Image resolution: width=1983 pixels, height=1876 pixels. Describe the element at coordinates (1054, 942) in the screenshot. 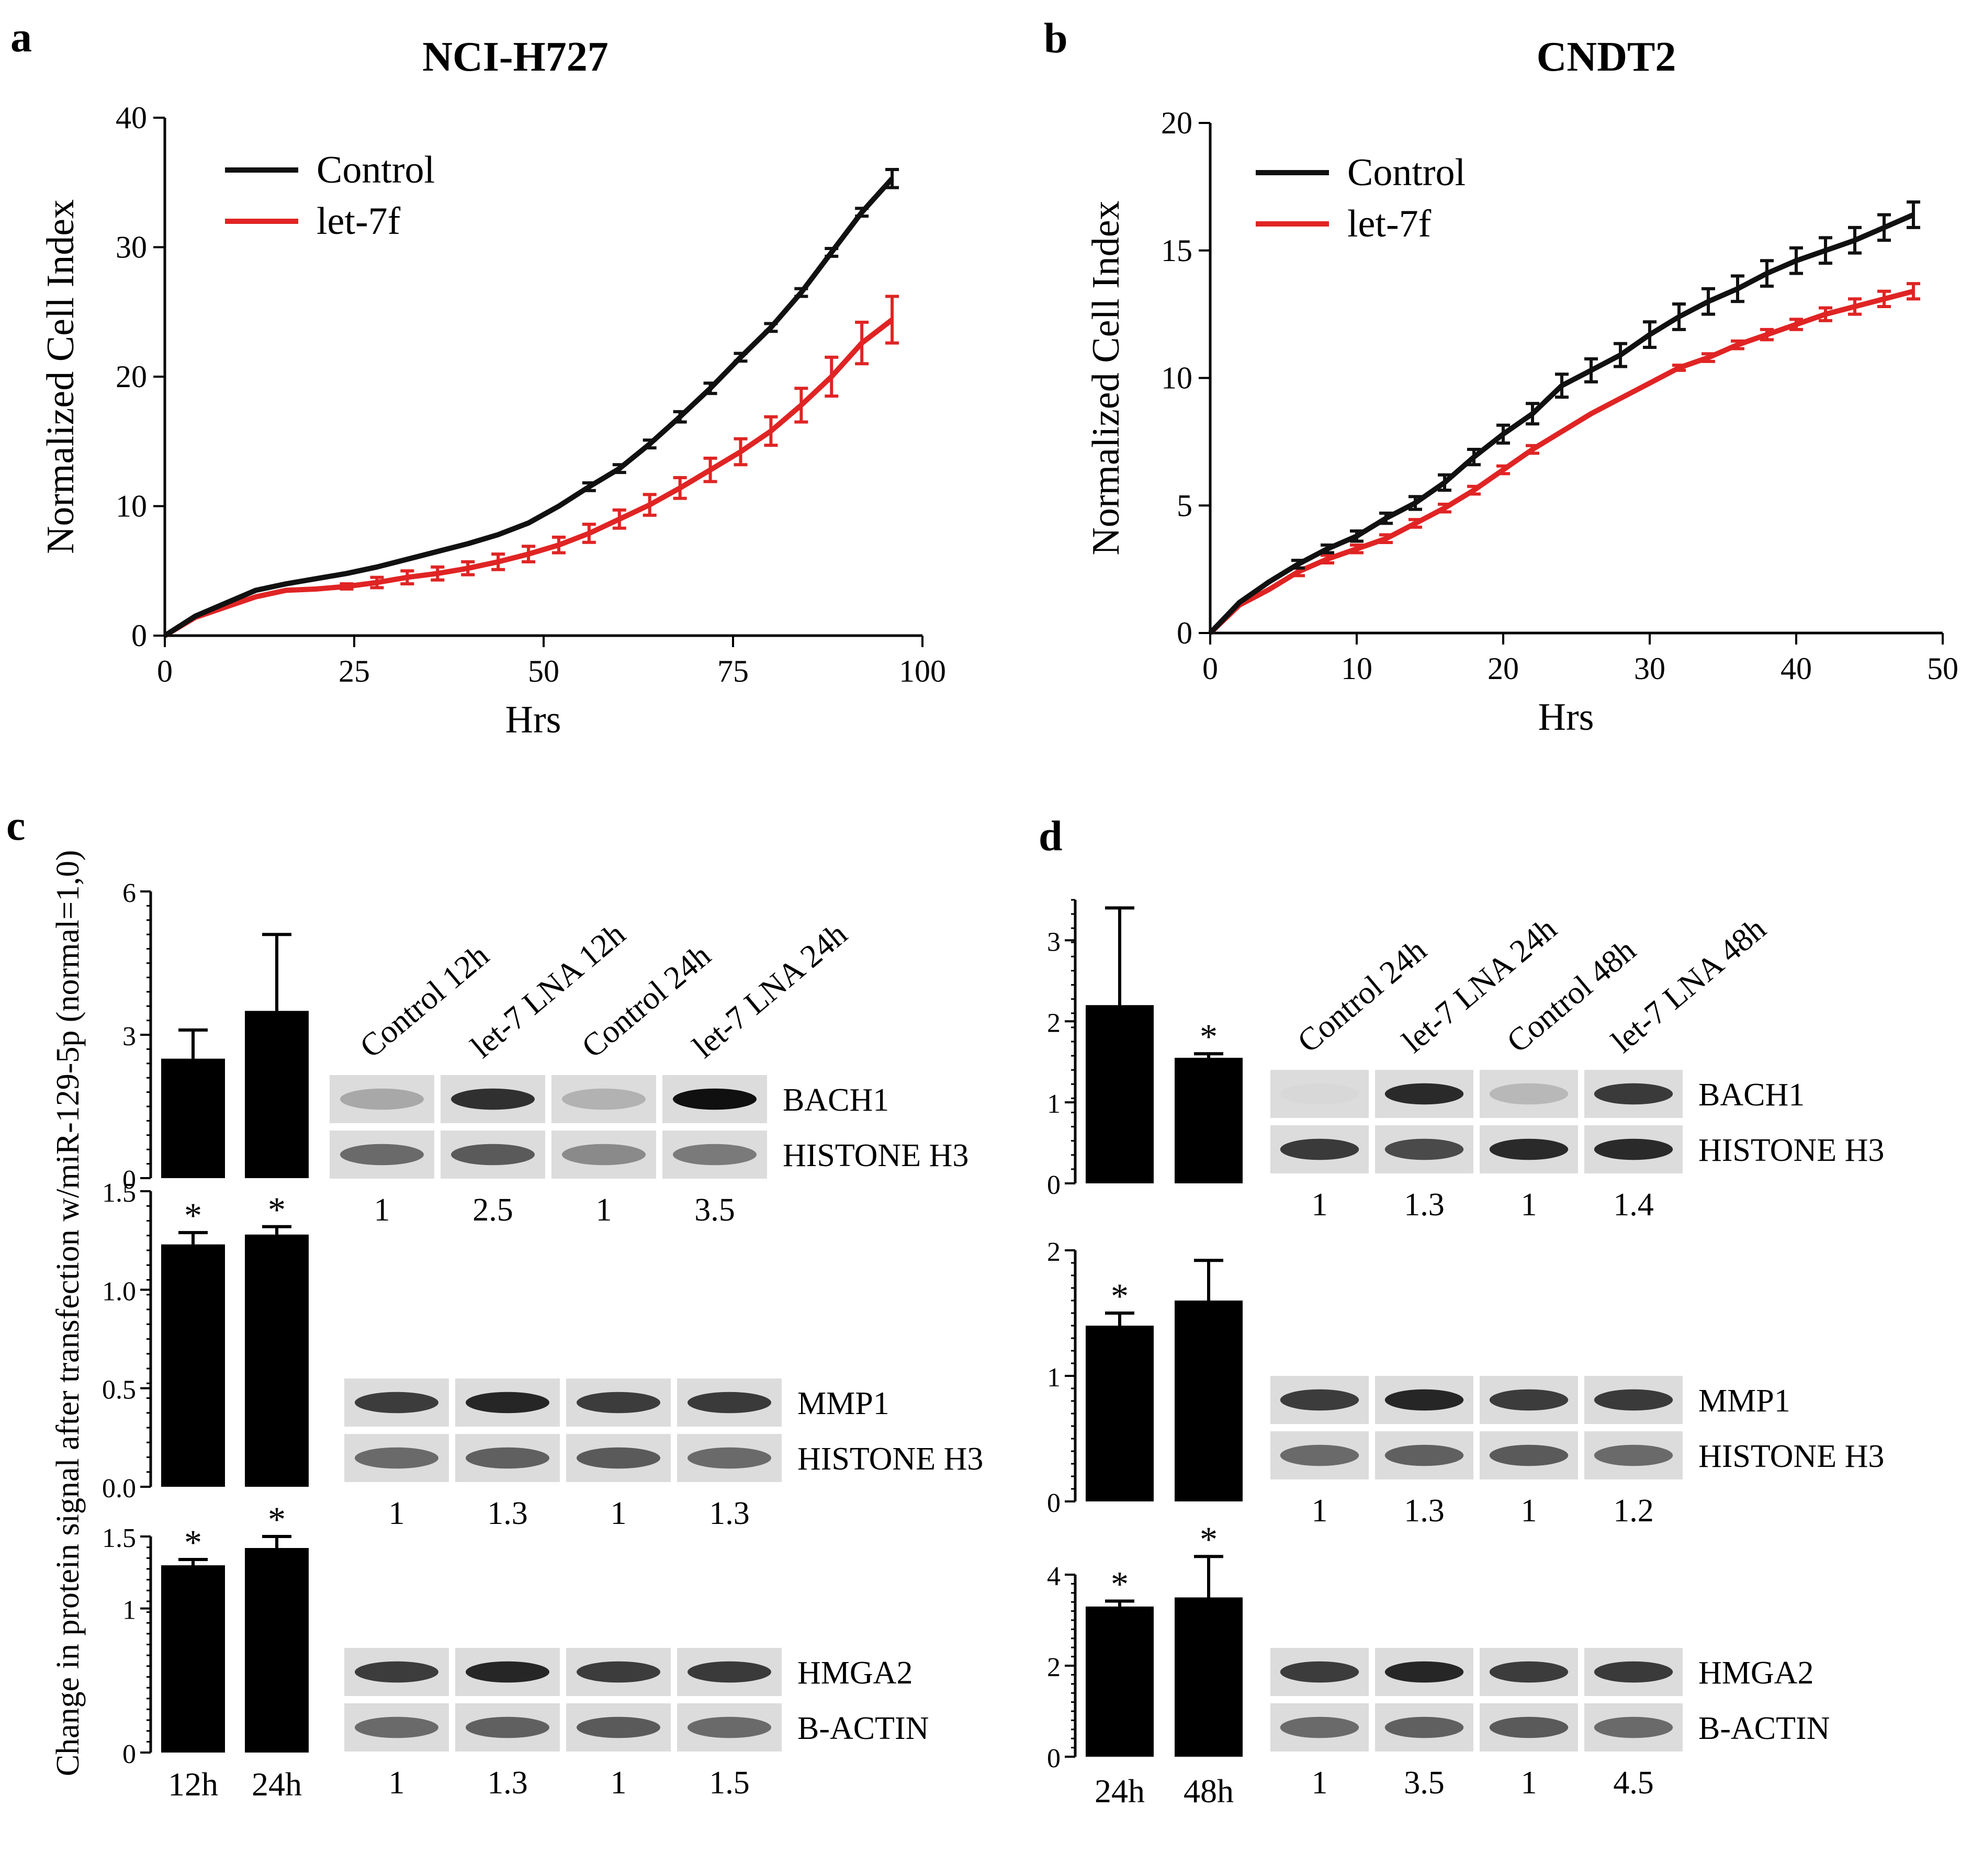

I see `bar-y-tick-label: 3` at that location.